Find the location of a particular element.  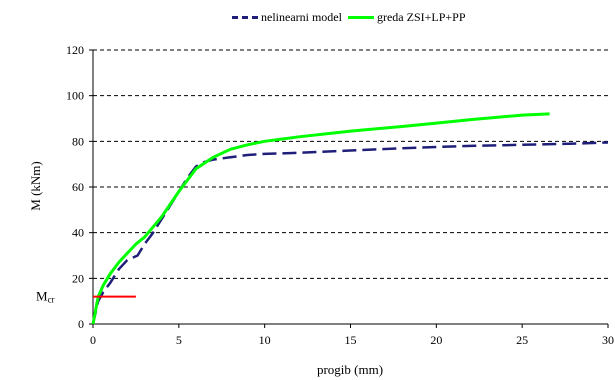

y-tick-label: 60 is located at coordinates (78, 187).